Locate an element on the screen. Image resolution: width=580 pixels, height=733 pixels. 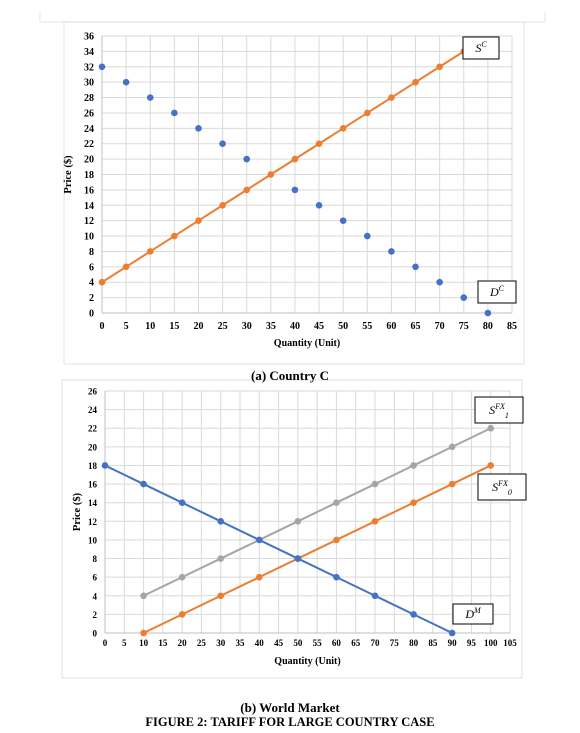
panel-b-caption: (b) World Market is located at coordinates (290, 707).